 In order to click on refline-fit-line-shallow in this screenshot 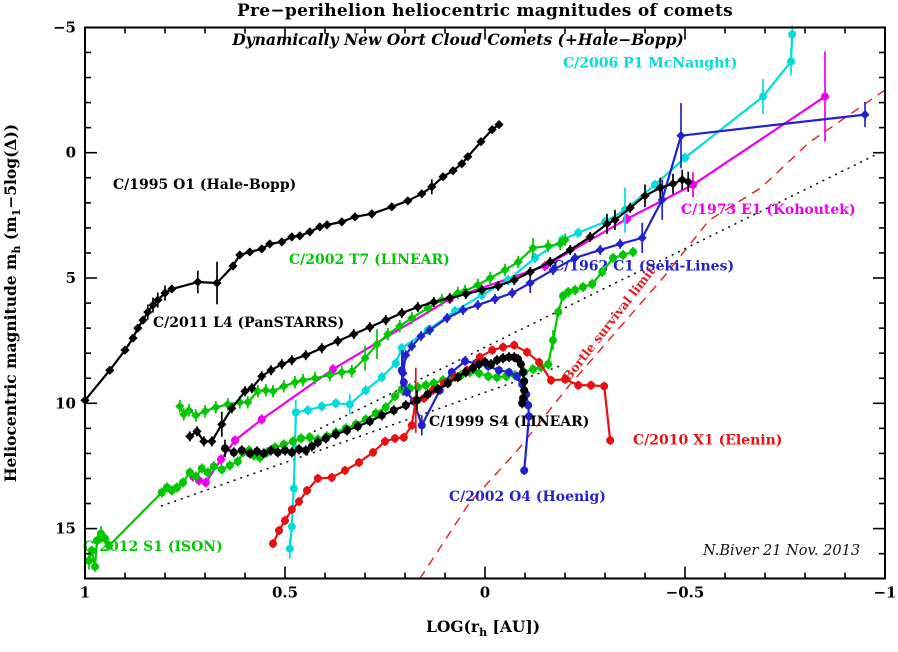, I will do `click(361, 436)`.